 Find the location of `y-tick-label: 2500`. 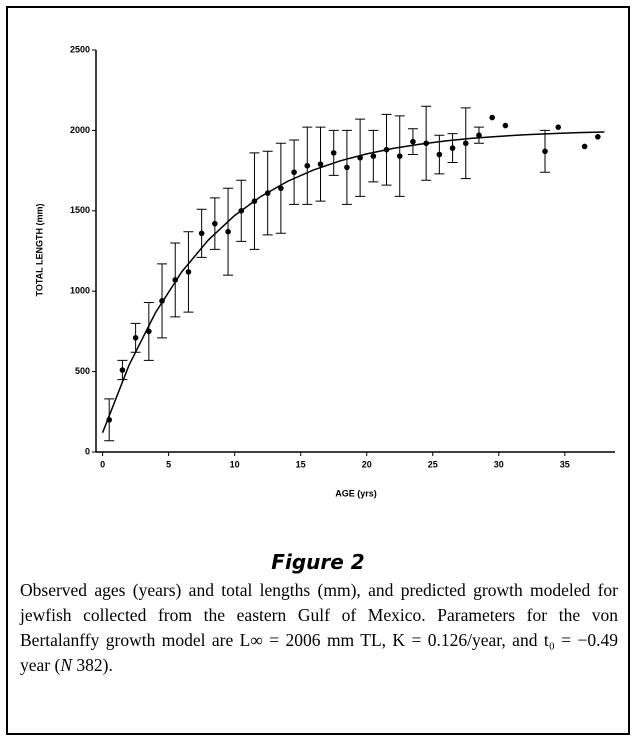

y-tick-label: 2500 is located at coordinates (80, 49).